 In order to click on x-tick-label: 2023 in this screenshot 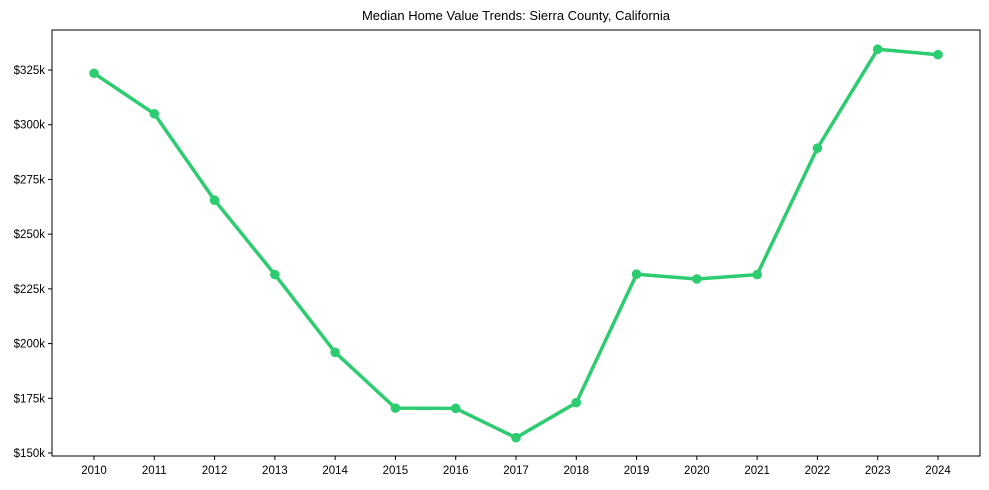, I will do `click(878, 471)`.